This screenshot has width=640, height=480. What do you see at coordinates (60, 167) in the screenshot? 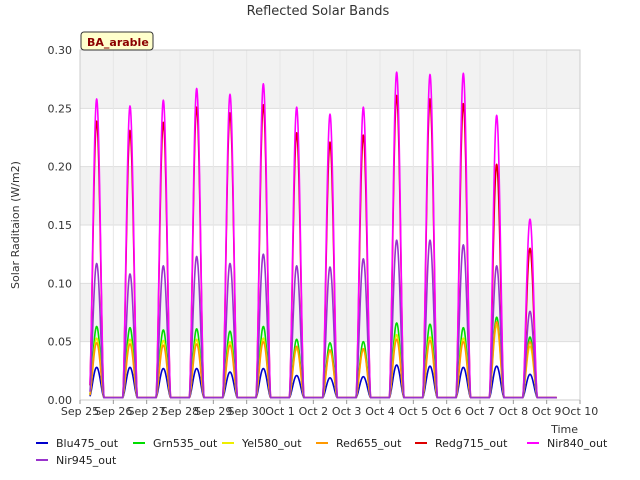
I see `y-tick-label: 0.20` at bounding box center [60, 167].